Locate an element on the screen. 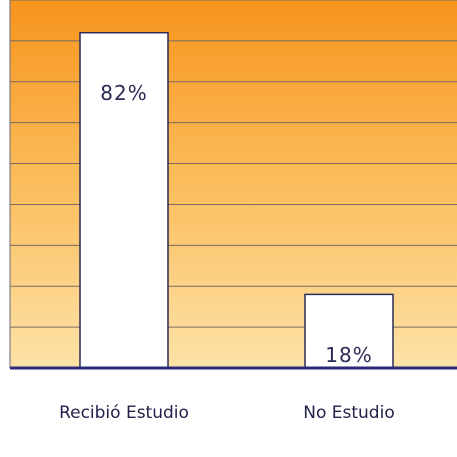  bar is located at coordinates (124, 200).